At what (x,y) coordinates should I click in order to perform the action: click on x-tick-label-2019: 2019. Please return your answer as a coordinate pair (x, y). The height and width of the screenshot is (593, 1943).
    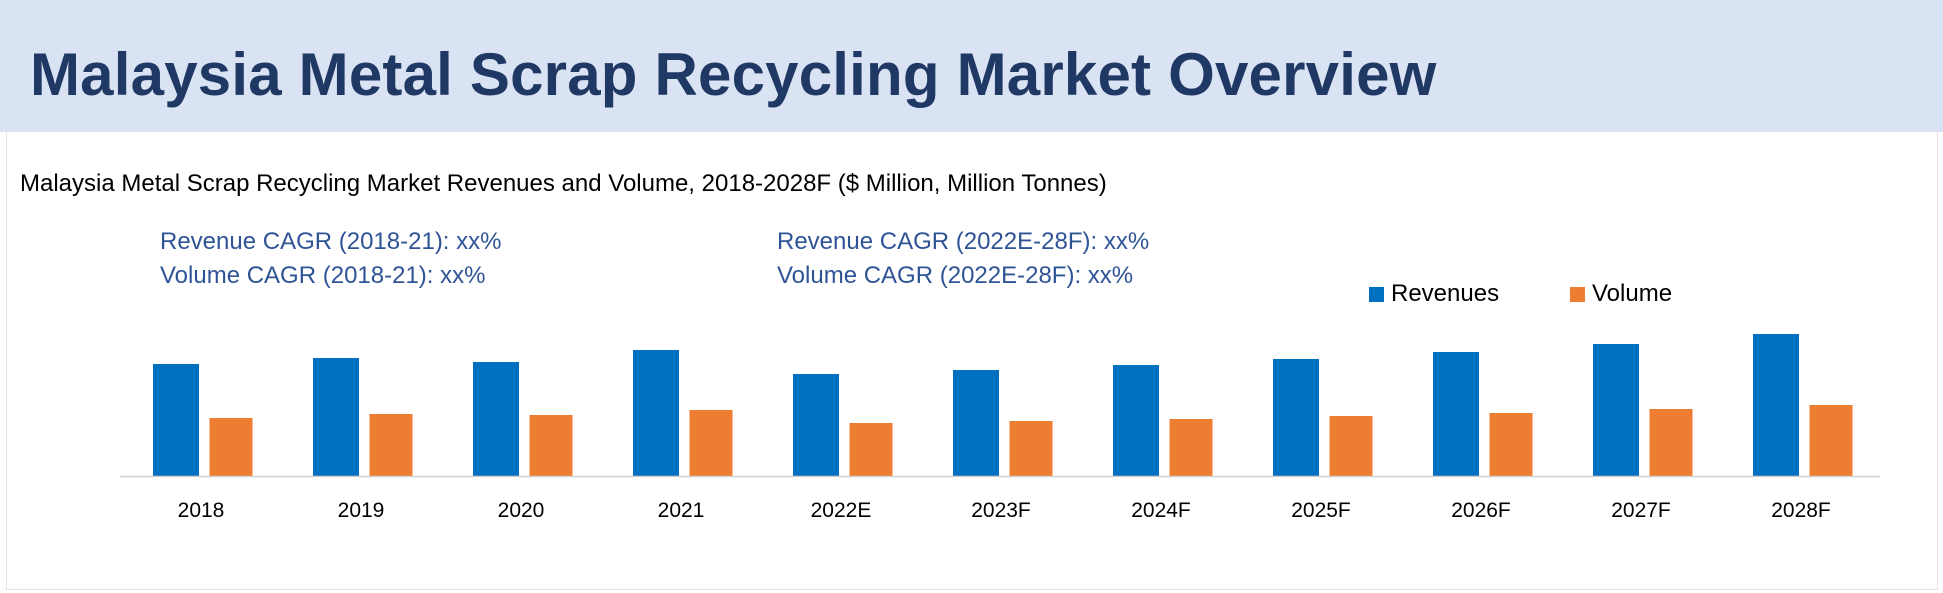
    Looking at the image, I should click on (361, 510).